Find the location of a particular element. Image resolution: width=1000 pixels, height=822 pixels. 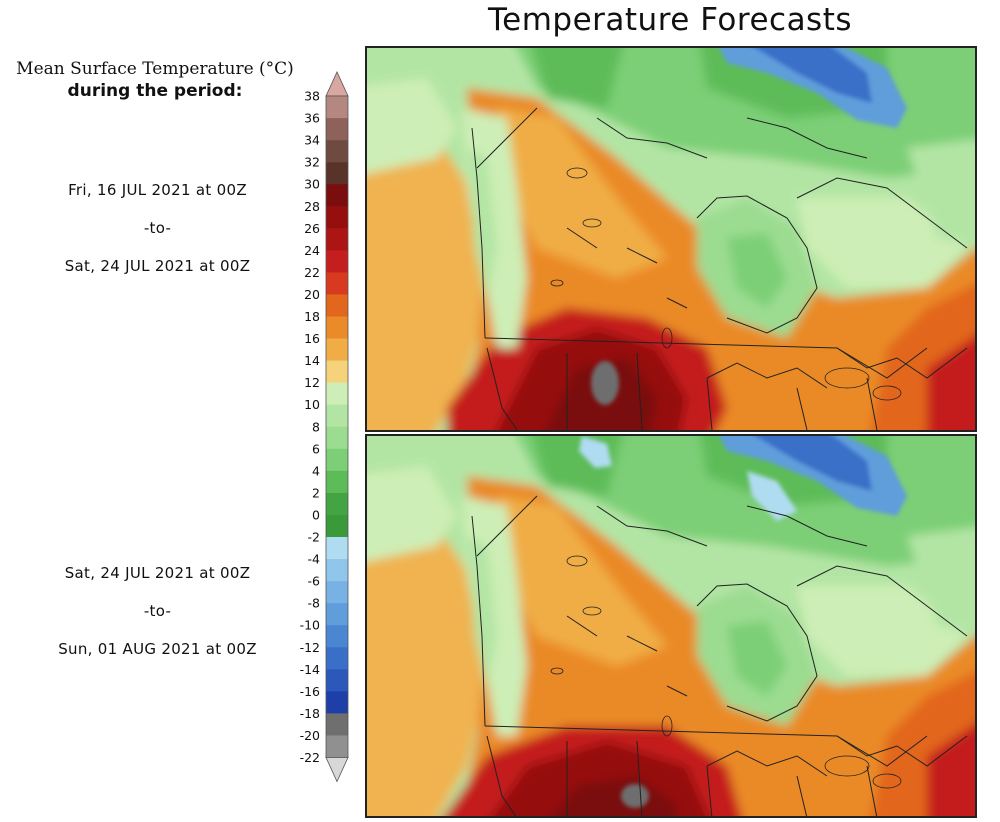

legend-heading-line2: during the period: is located at coordinates (155, 91).